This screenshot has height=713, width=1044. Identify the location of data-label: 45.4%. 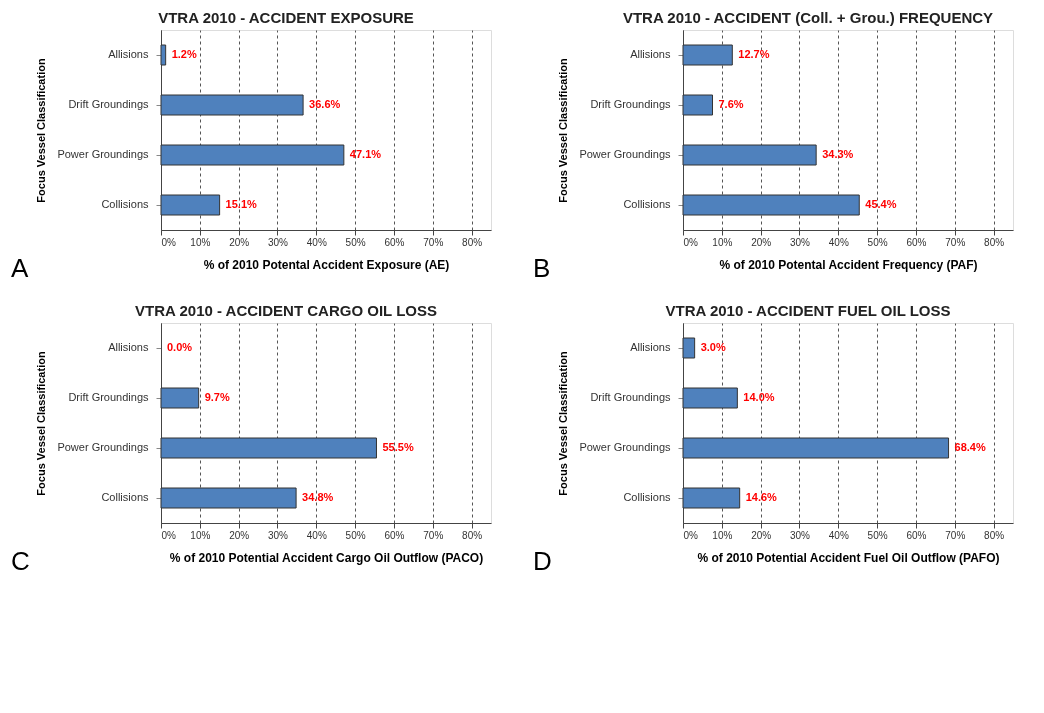
(881, 204).